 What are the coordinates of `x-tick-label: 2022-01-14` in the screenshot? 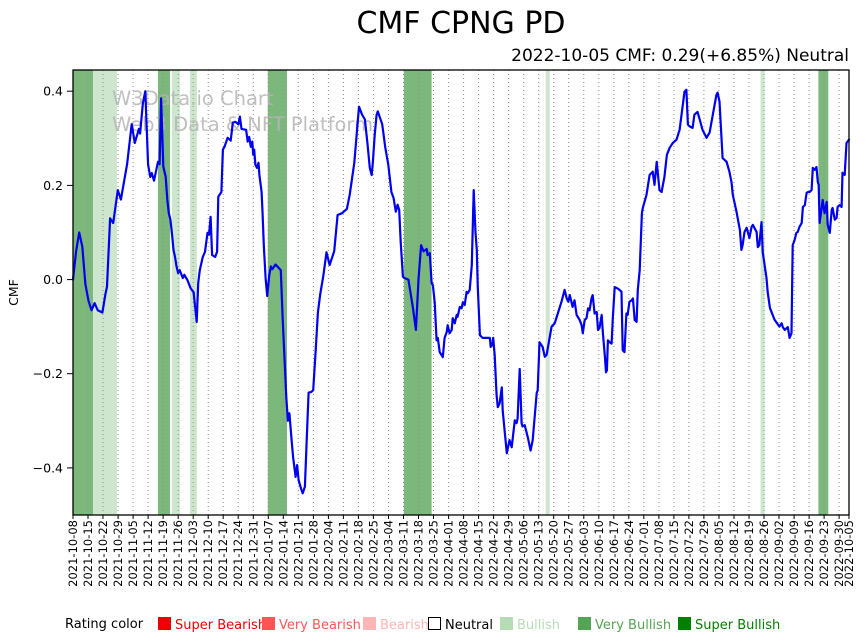 It's located at (283, 553).